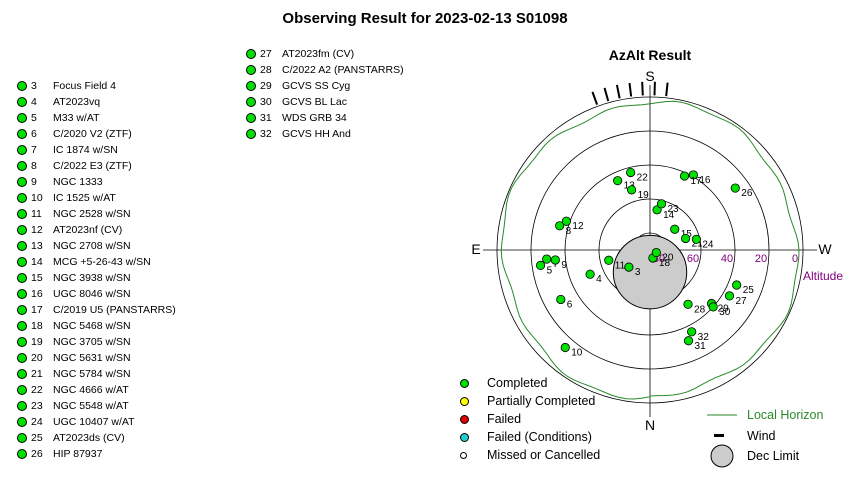 The width and height of the screenshot is (850, 480). Describe the element at coordinates (761, 436) in the screenshot. I see `wind-legend-label: Wind` at that location.